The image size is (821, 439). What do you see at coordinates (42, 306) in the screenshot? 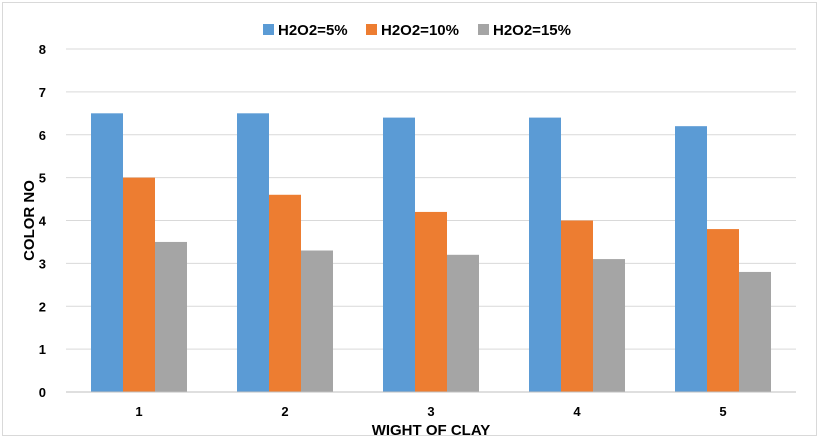
I see `y-tick-label: 2` at bounding box center [42, 306].